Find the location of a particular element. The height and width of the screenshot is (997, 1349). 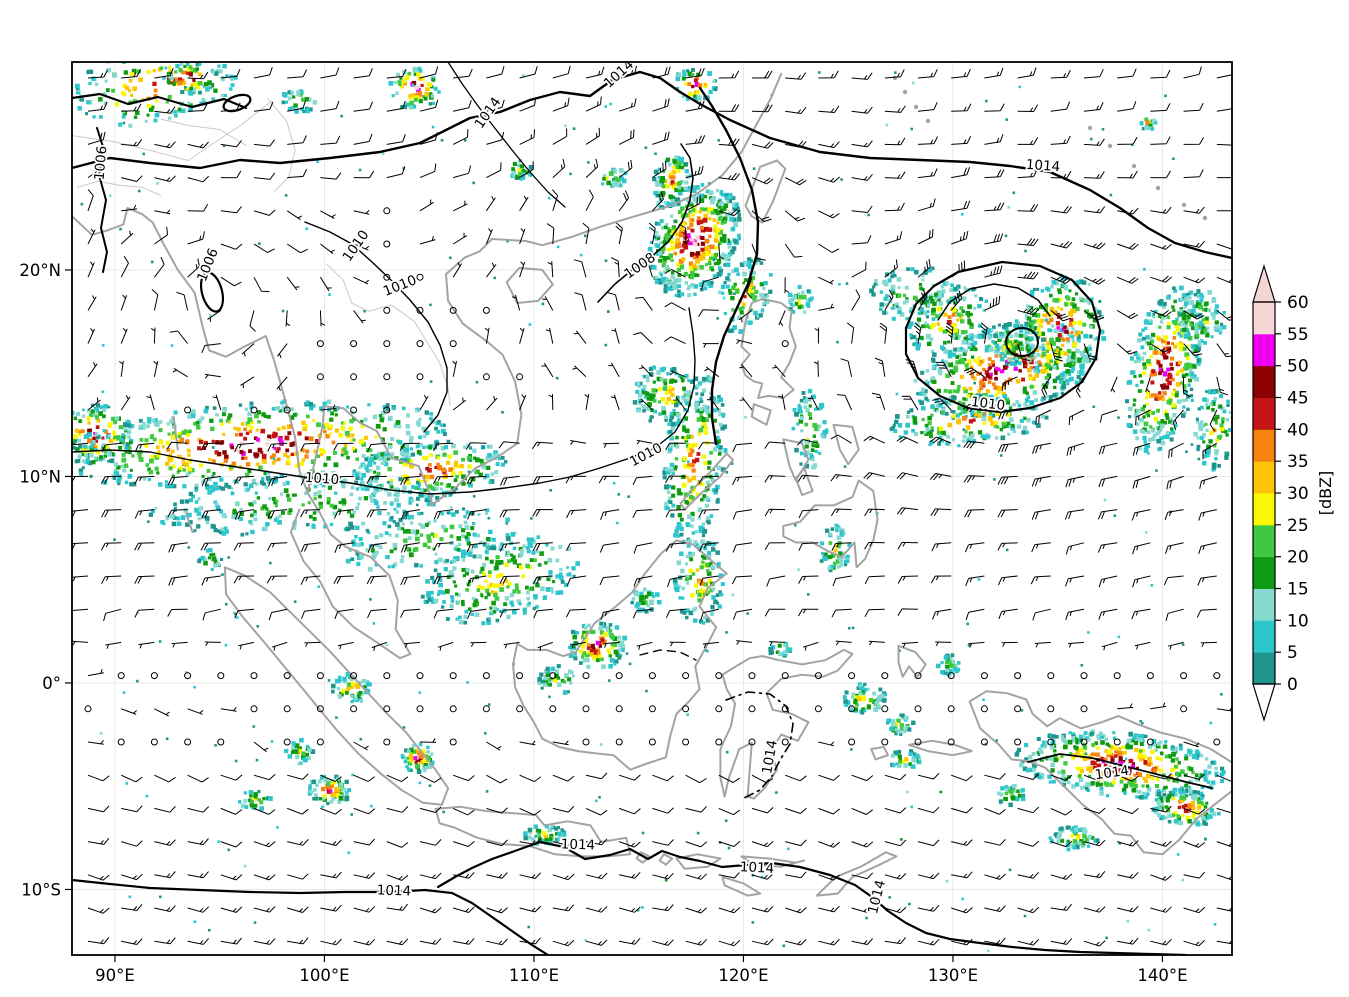

admin-borders is located at coordinates (261, 252).